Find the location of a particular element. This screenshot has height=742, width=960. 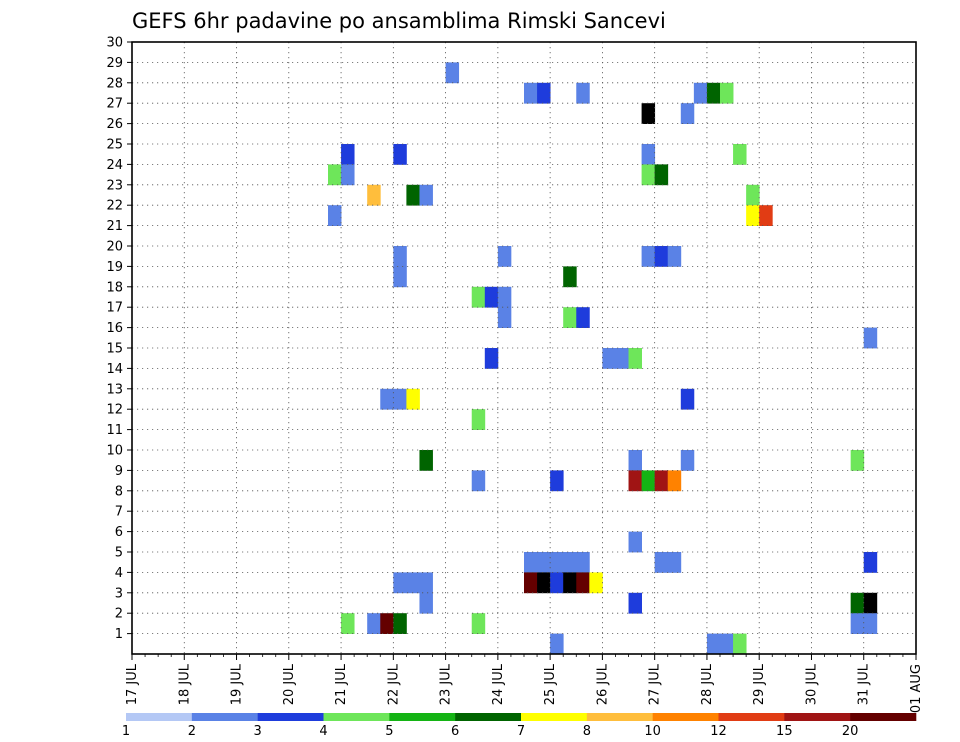

y-tick-label: 27 is located at coordinates (114, 104).